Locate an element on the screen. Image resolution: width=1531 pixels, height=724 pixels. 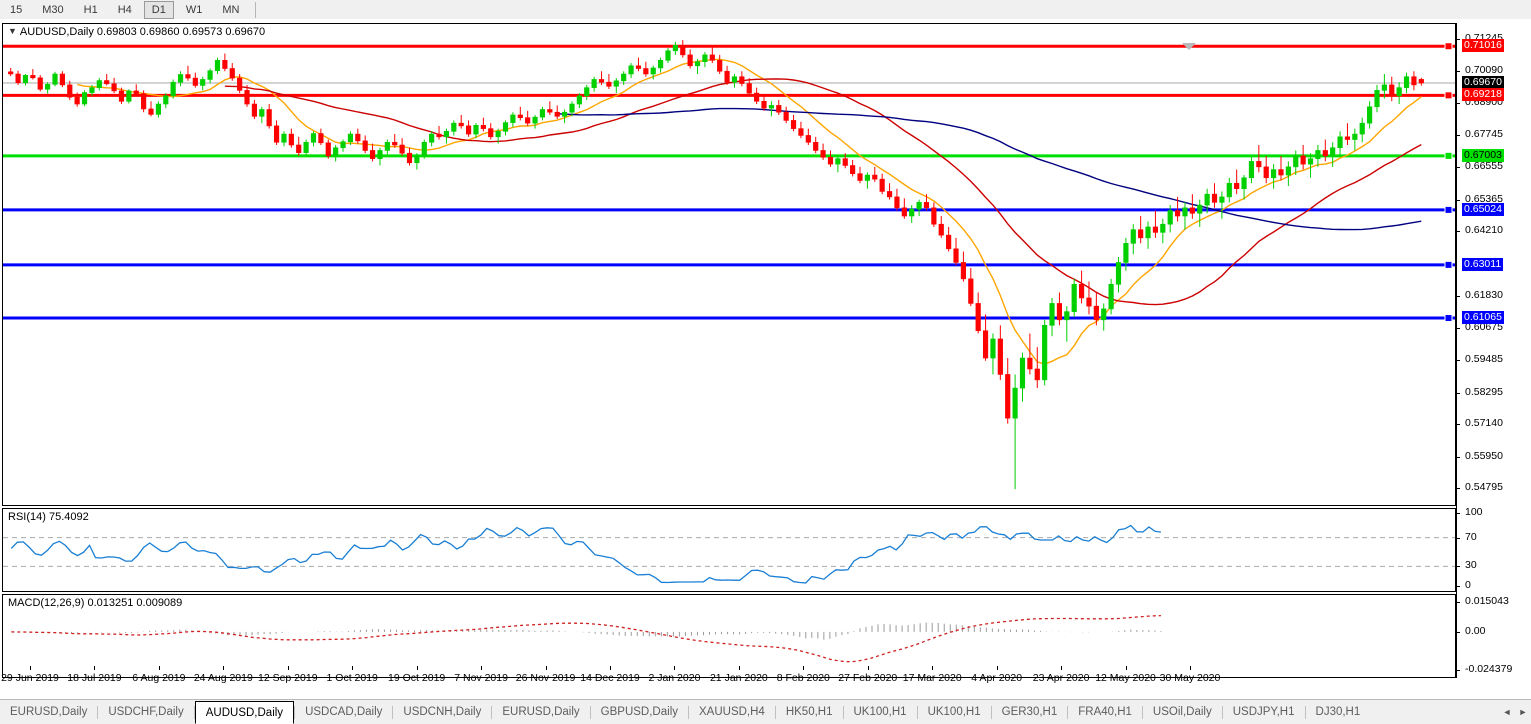
symbol-tab-usdcnh-daily: USDCNH,Daily is located at coordinates (442, 712).